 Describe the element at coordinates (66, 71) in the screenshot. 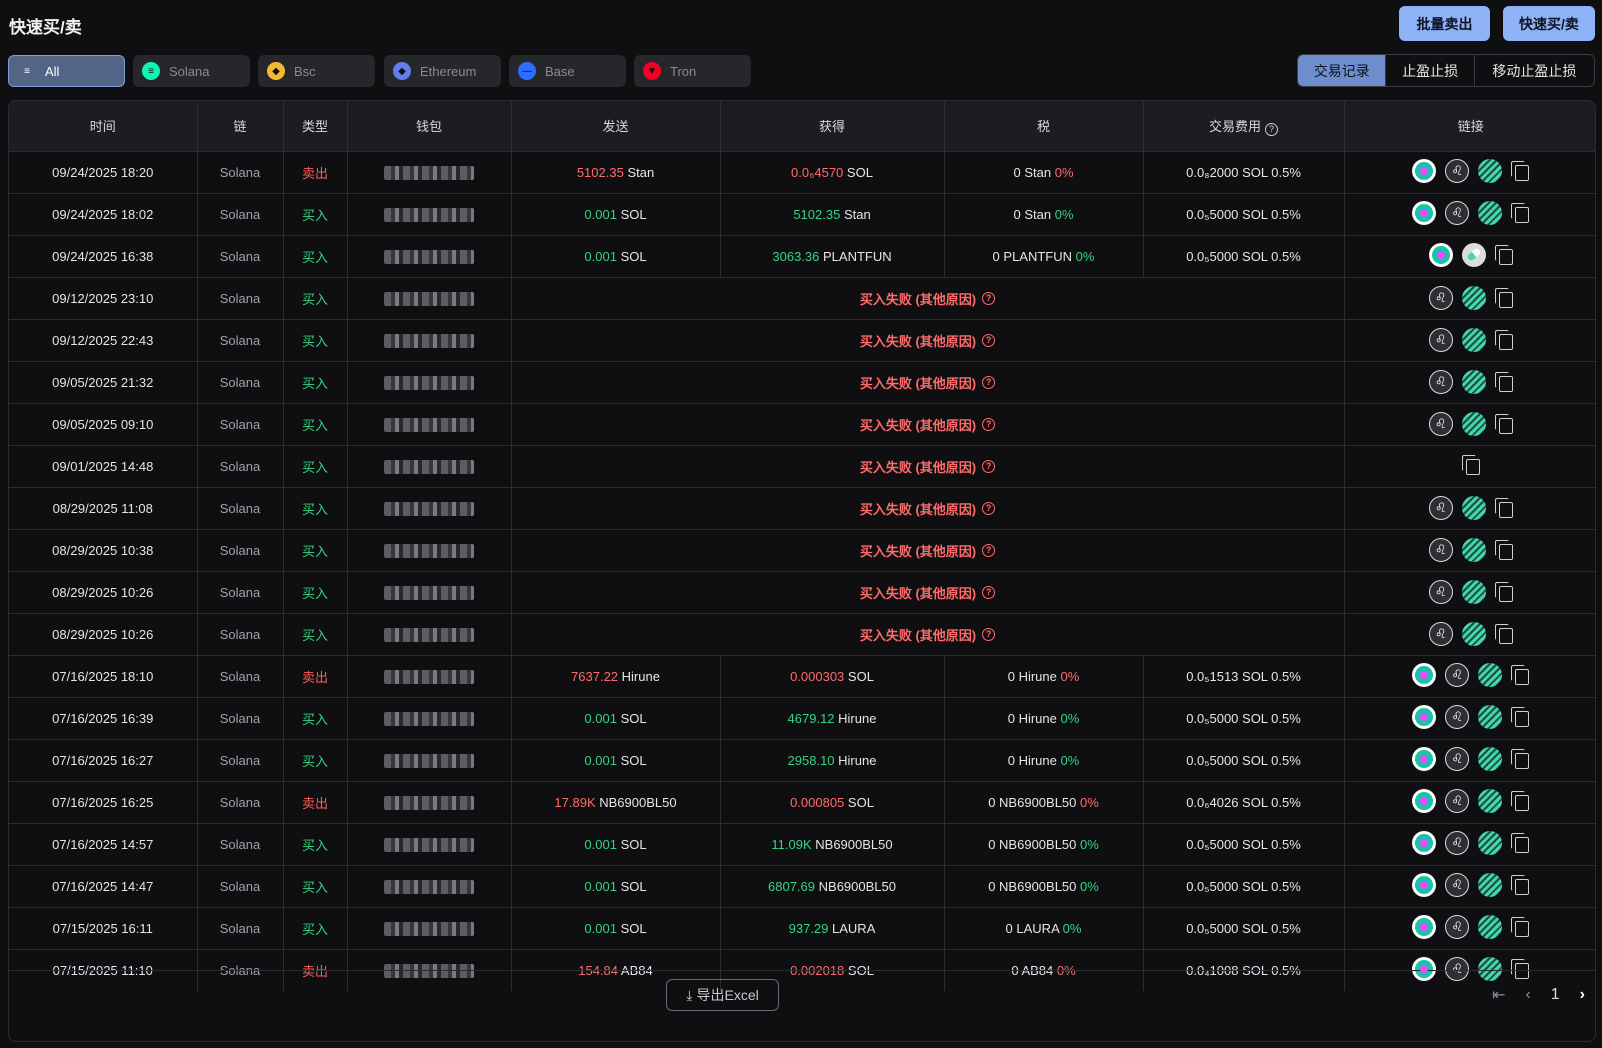

I see `chain-chip-all: ≡ All` at that location.